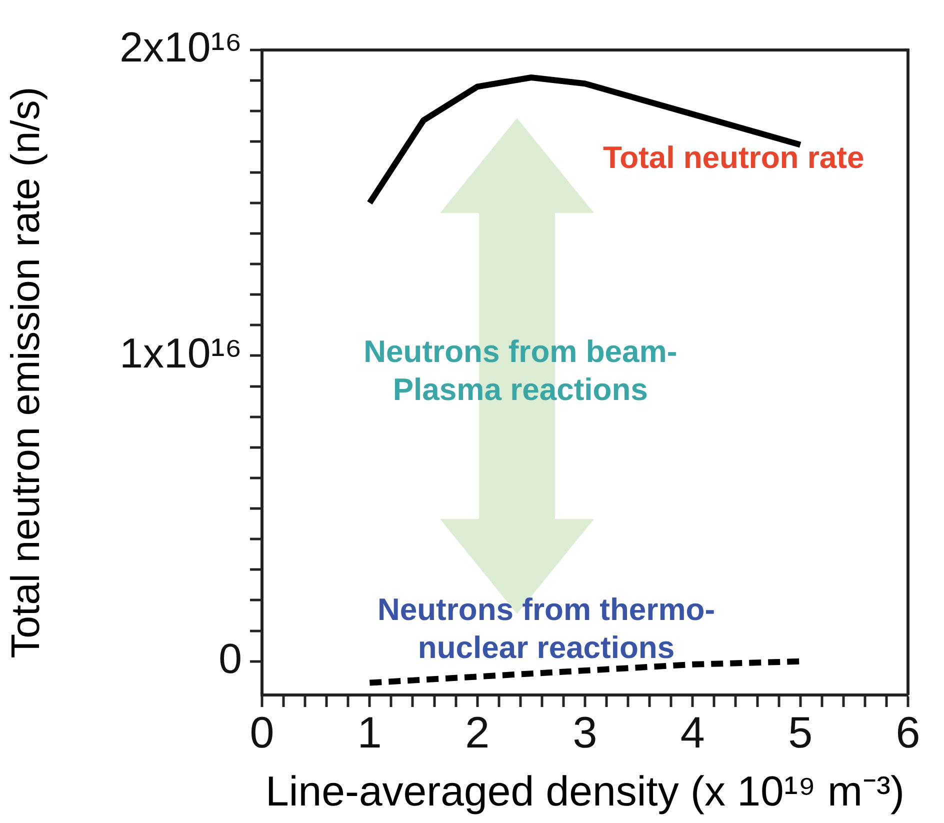  What do you see at coordinates (585, 733) in the screenshot?
I see `x-tick-label: 3` at bounding box center [585, 733].